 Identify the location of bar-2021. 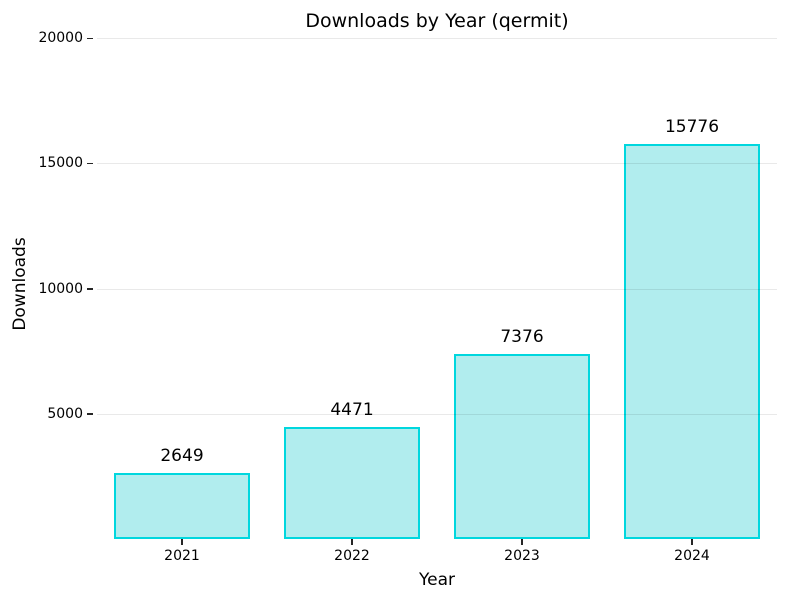
(182, 505).